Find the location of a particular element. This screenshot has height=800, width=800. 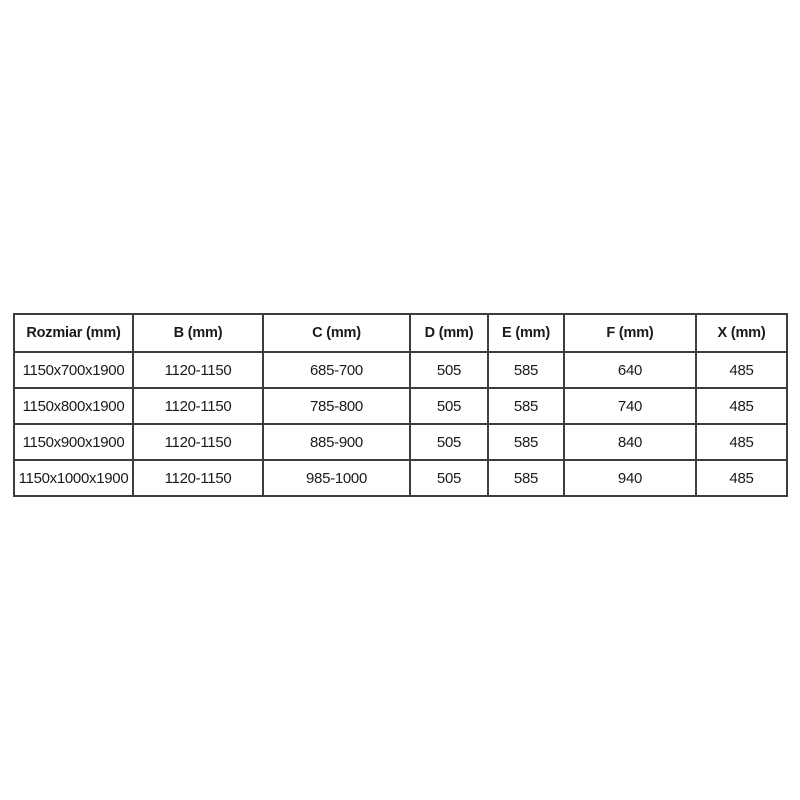

cell-f: 940 is located at coordinates (630, 478).